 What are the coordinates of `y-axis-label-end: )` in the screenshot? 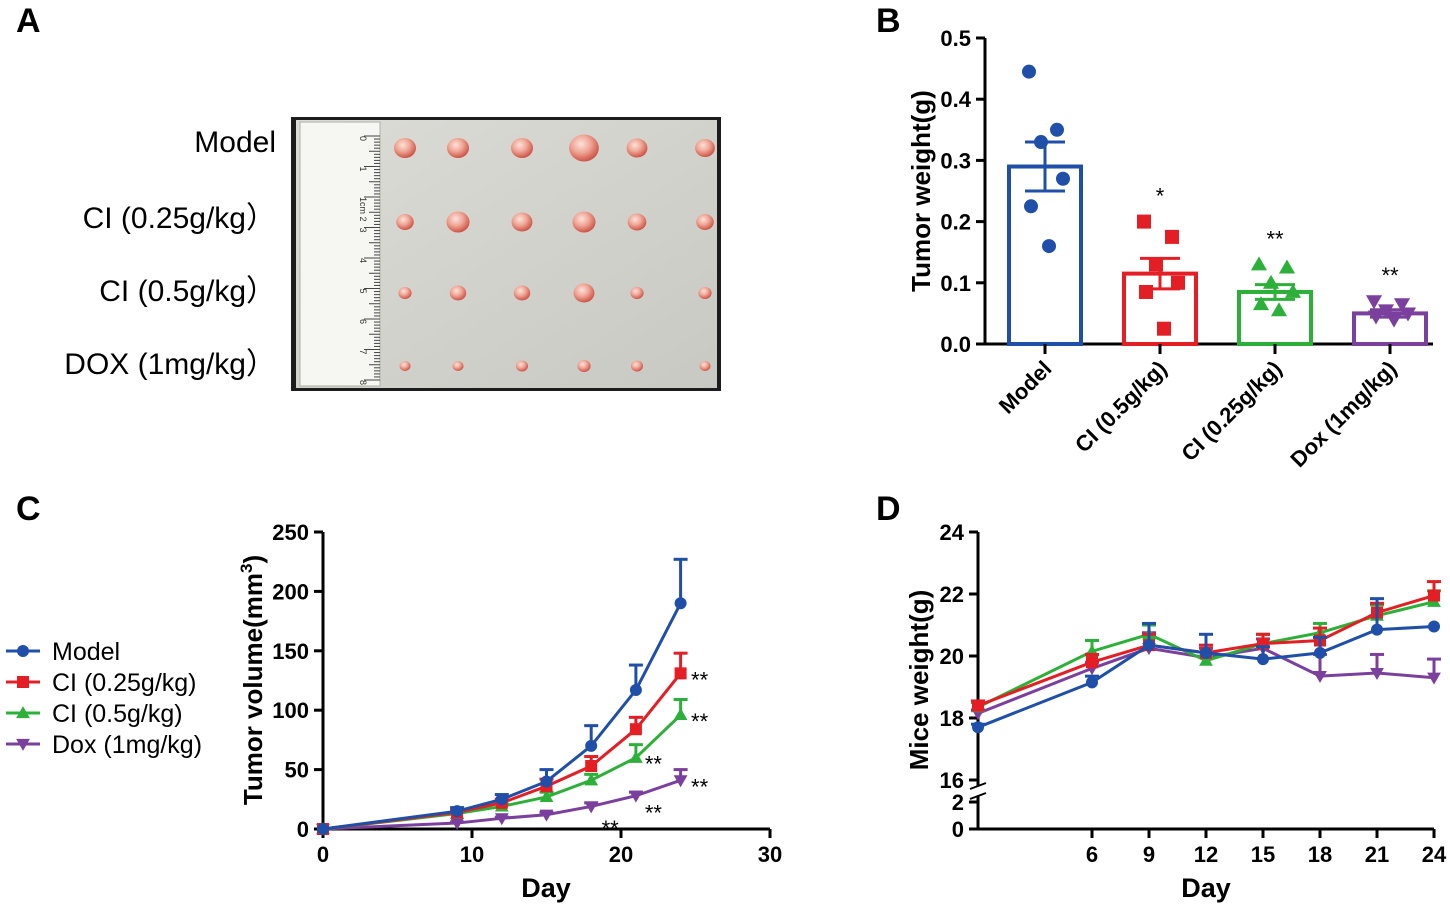 It's located at (253, 559).